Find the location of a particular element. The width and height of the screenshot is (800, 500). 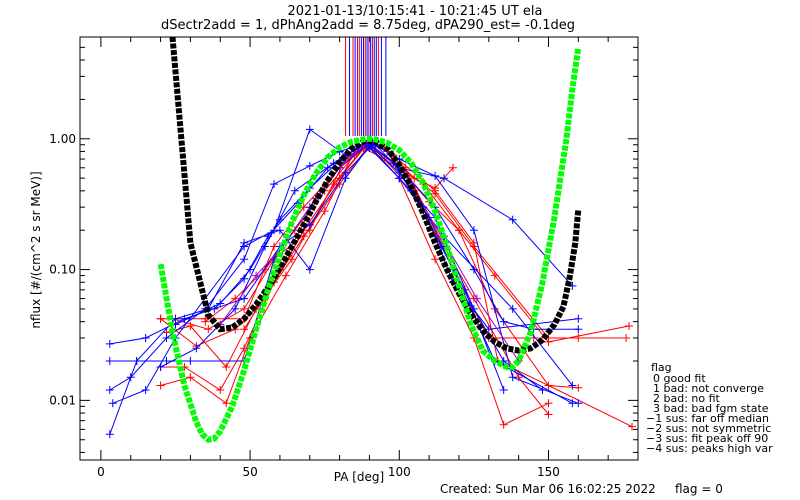

legend-item: −4 sus: peaks high var is located at coordinates (709, 448).